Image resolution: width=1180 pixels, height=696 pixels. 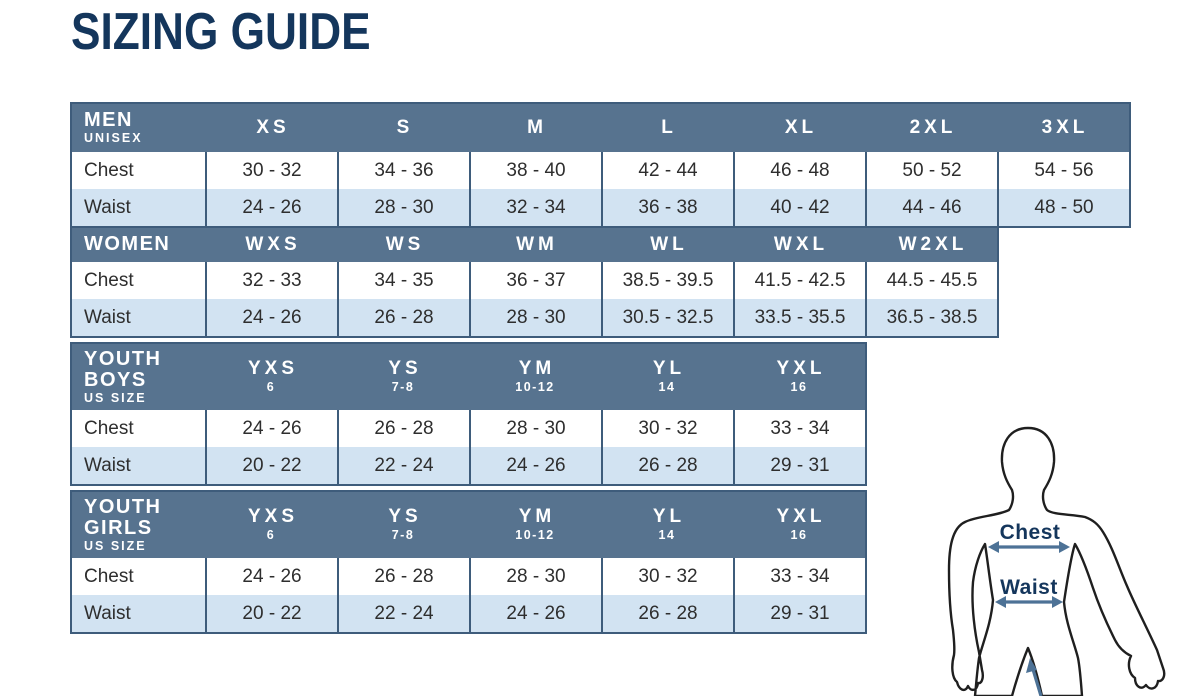 What do you see at coordinates (667, 280) in the screenshot?
I see `chest-value: 38.5 - 39.5` at bounding box center [667, 280].